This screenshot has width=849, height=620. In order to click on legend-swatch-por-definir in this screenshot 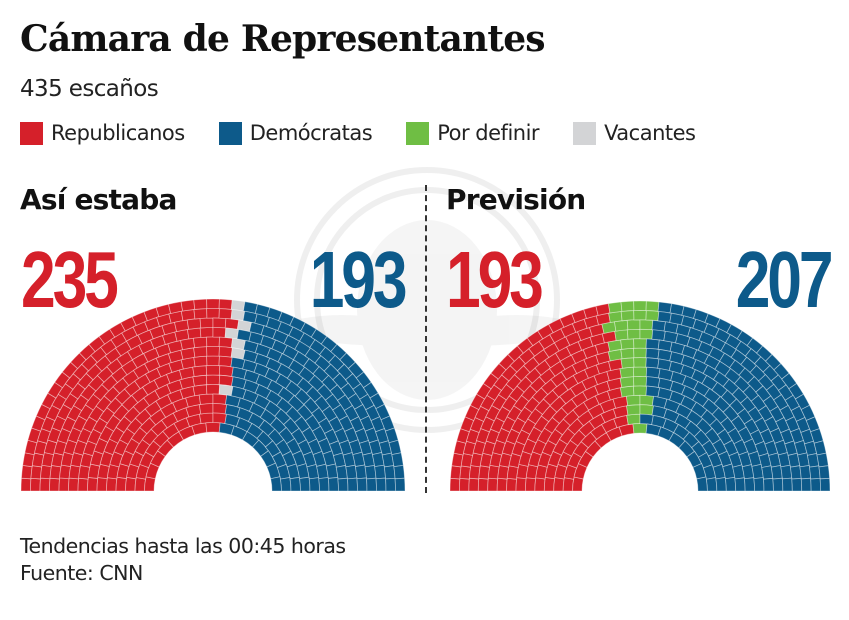, I will do `click(418, 133)`.